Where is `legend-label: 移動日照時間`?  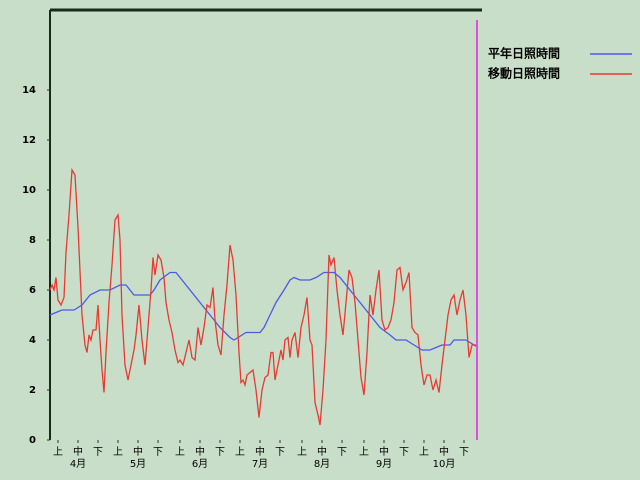 legend-label: 移動日照時間 is located at coordinates (524, 73).